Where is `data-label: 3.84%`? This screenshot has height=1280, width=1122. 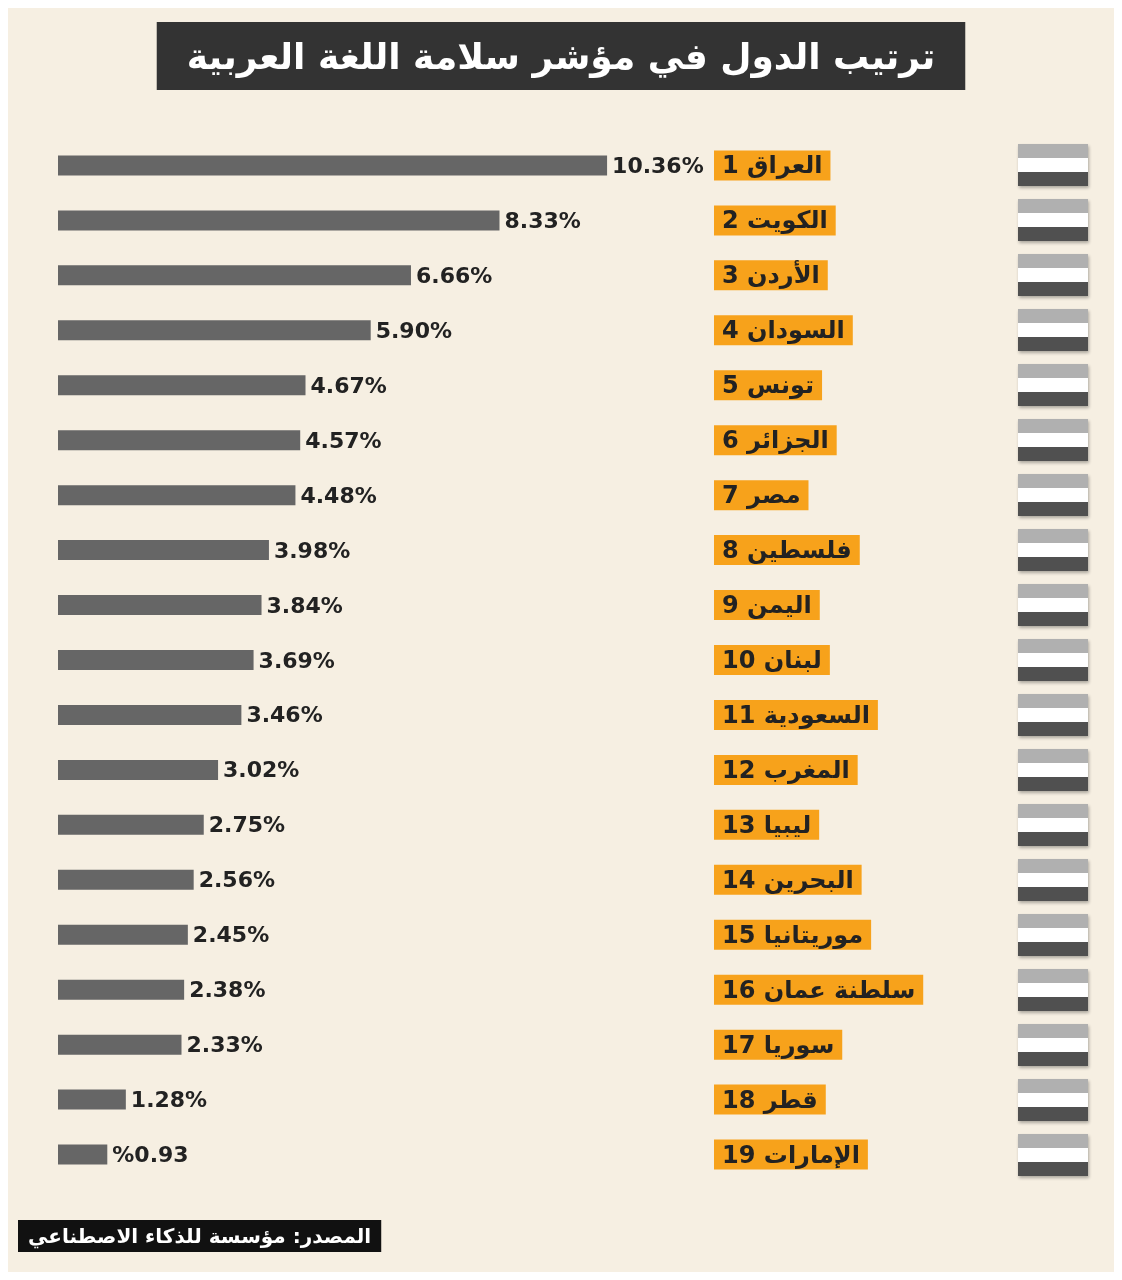 data-label: 3.84% is located at coordinates (304, 605).